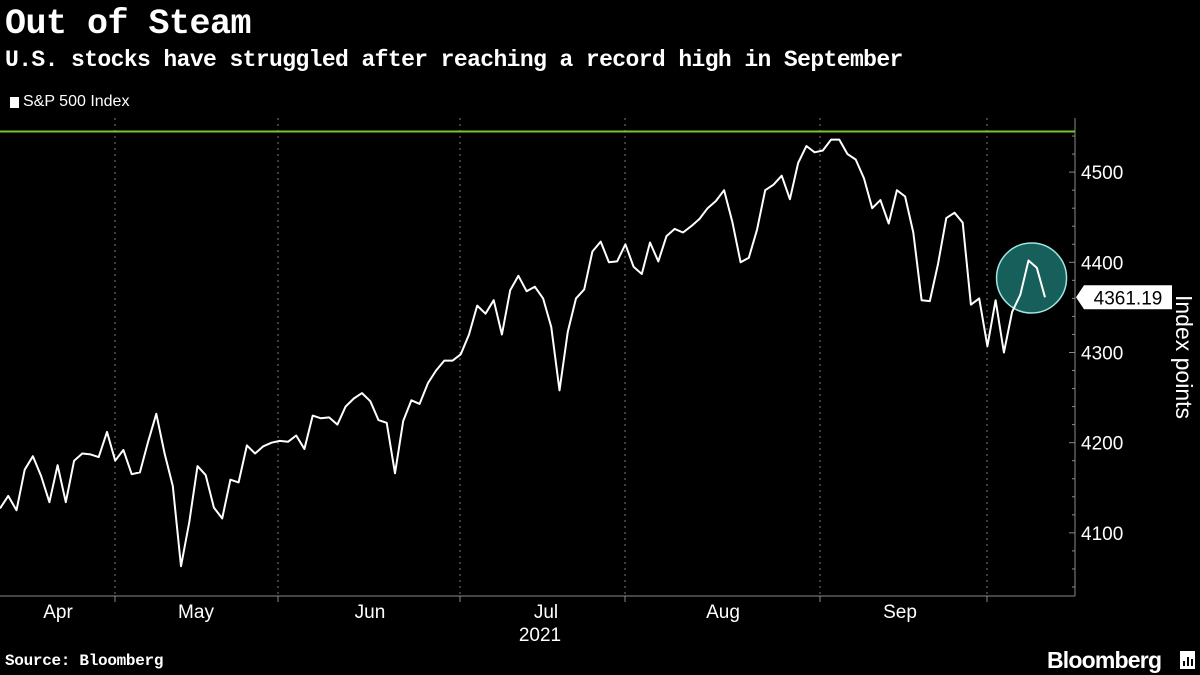 The height and width of the screenshot is (675, 1200). Describe the element at coordinates (1102, 353) in the screenshot. I see `y-tick-label: 4300` at that location.